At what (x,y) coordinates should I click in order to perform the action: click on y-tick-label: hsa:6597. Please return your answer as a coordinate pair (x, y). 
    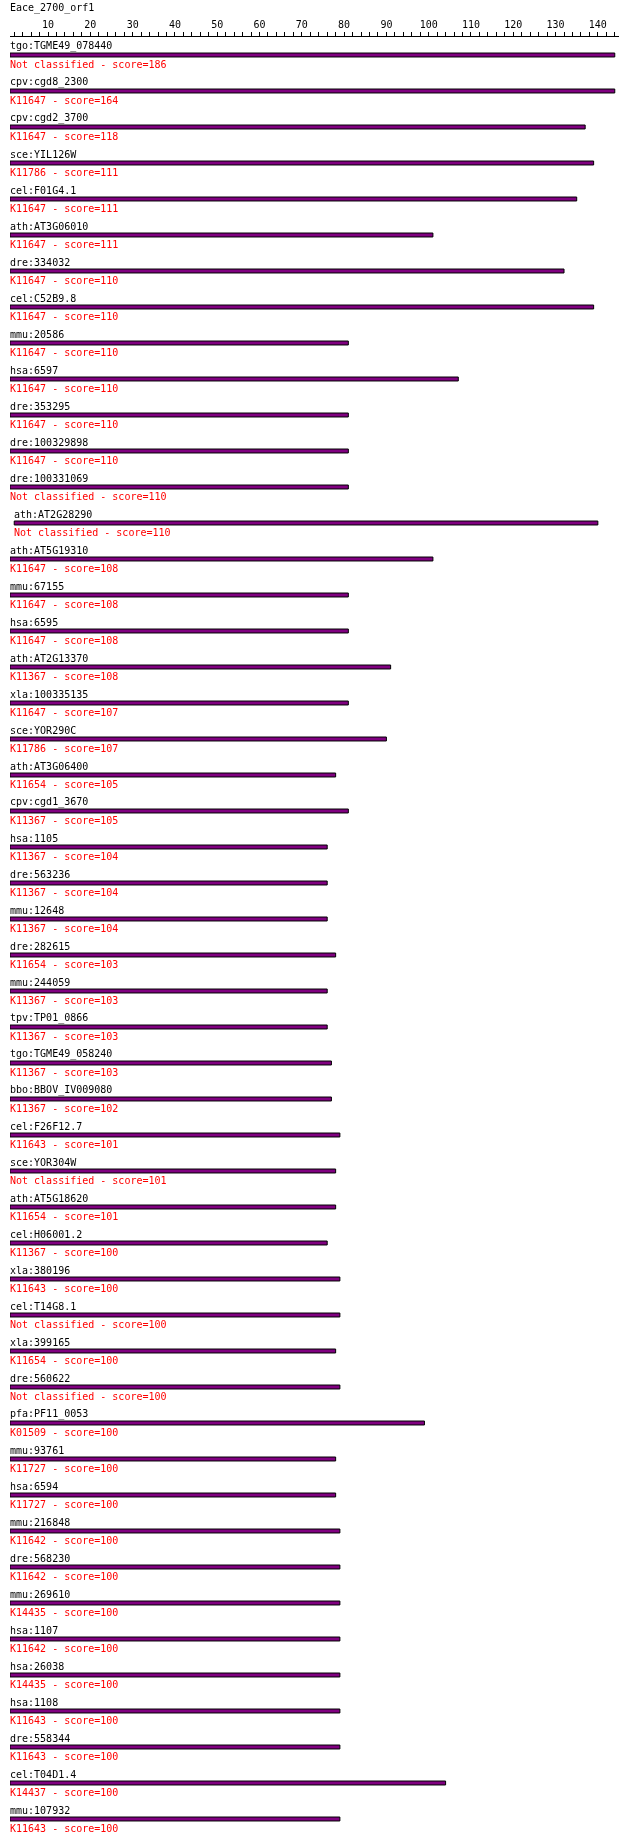
    Looking at the image, I should click on (34, 370).